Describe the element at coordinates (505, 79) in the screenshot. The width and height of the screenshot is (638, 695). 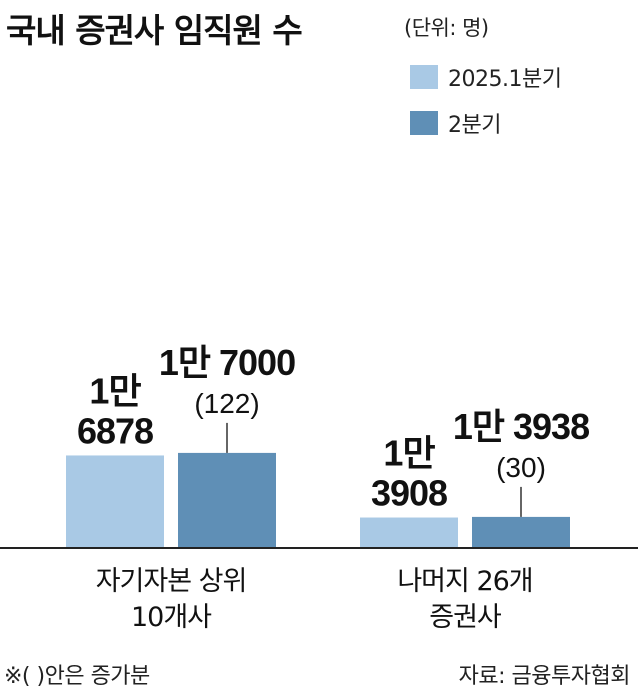
I see `legend-label-series-1: 2025.1분기` at that location.